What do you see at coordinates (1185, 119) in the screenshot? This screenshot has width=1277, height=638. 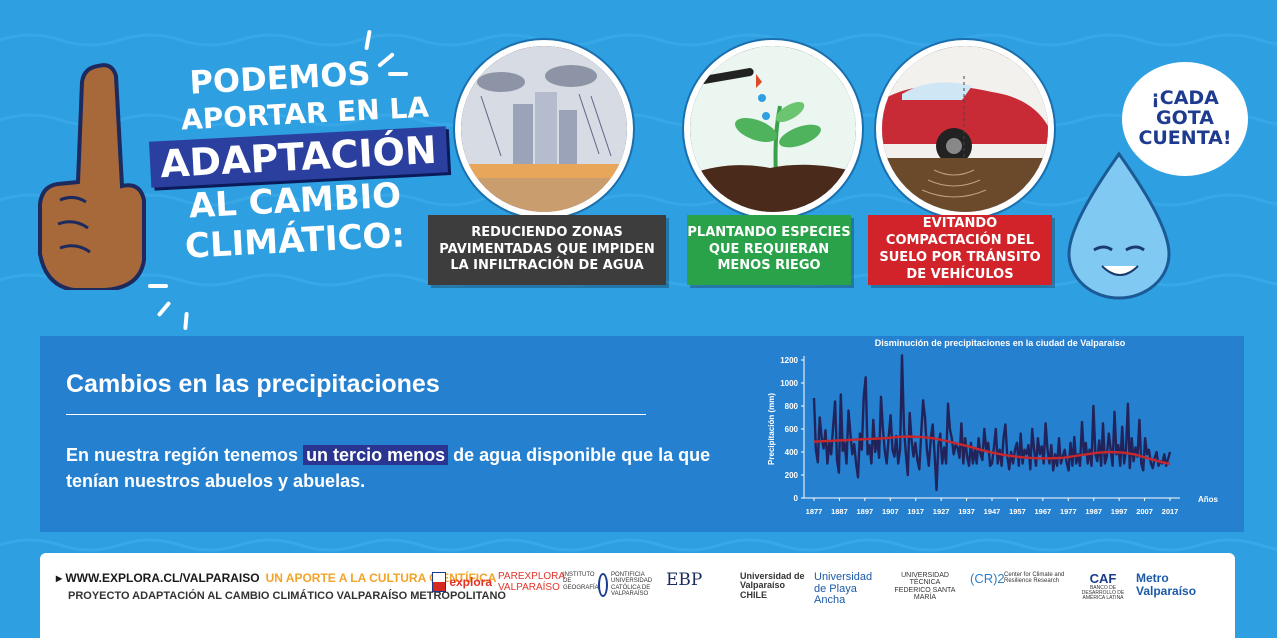 I see `speech-bubble: ¡CADA GOTA CUENTA!` at bounding box center [1185, 119].